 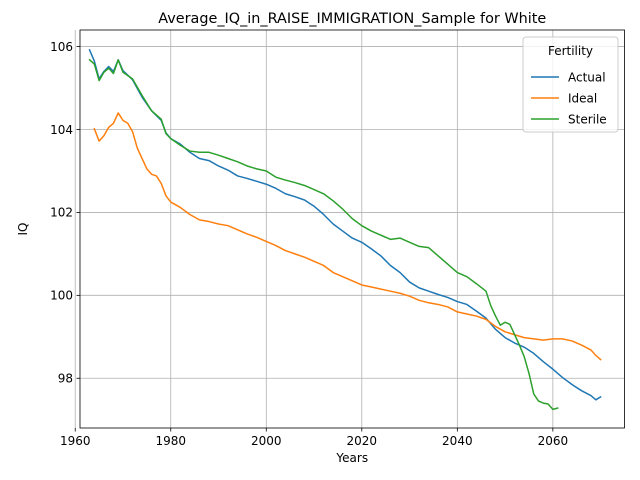 What do you see at coordinates (582, 98) in the screenshot?
I see `legend-label-ideal: Ideal` at bounding box center [582, 98].